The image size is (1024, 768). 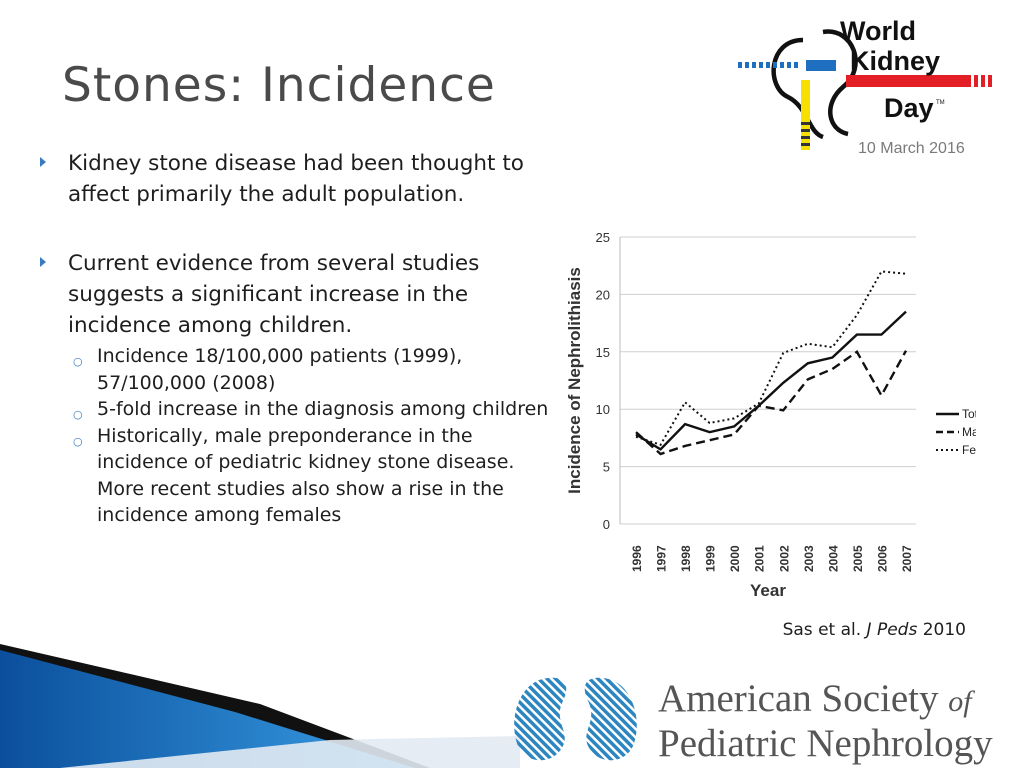 What do you see at coordinates (662, 558) in the screenshot?
I see `x-tick-label: 1997` at bounding box center [662, 558].